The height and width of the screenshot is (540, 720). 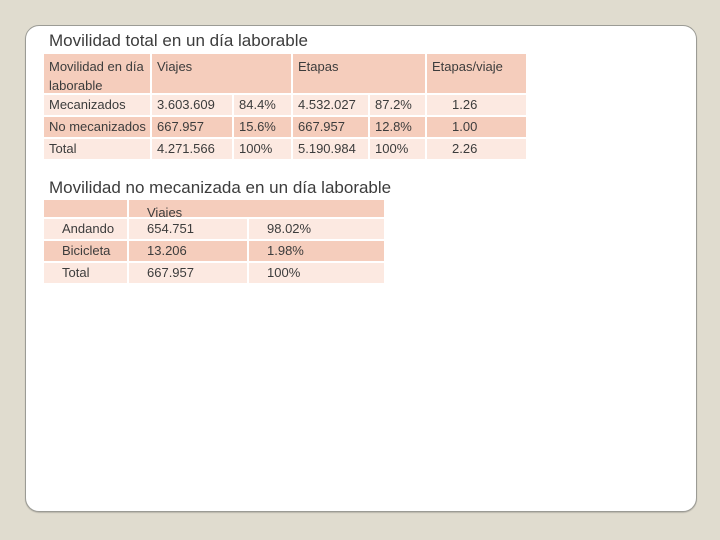 I want to click on table2-row2-pct: 1.98%, so click(x=316, y=251).